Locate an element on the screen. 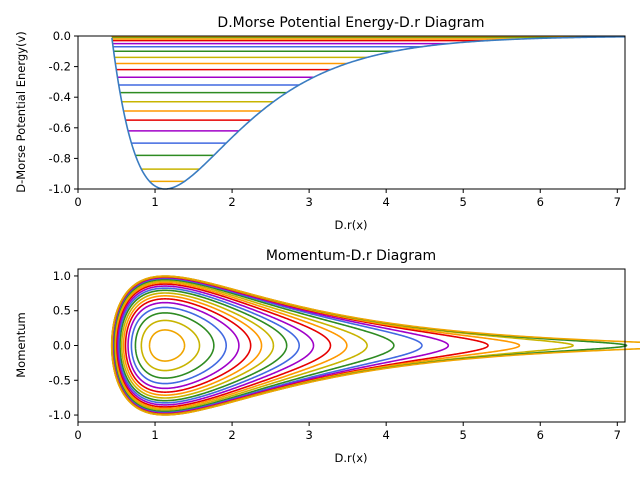 The image size is (640, 480). chart1-y-label: D-Morse Potential Energy(v) is located at coordinates (21, 112).